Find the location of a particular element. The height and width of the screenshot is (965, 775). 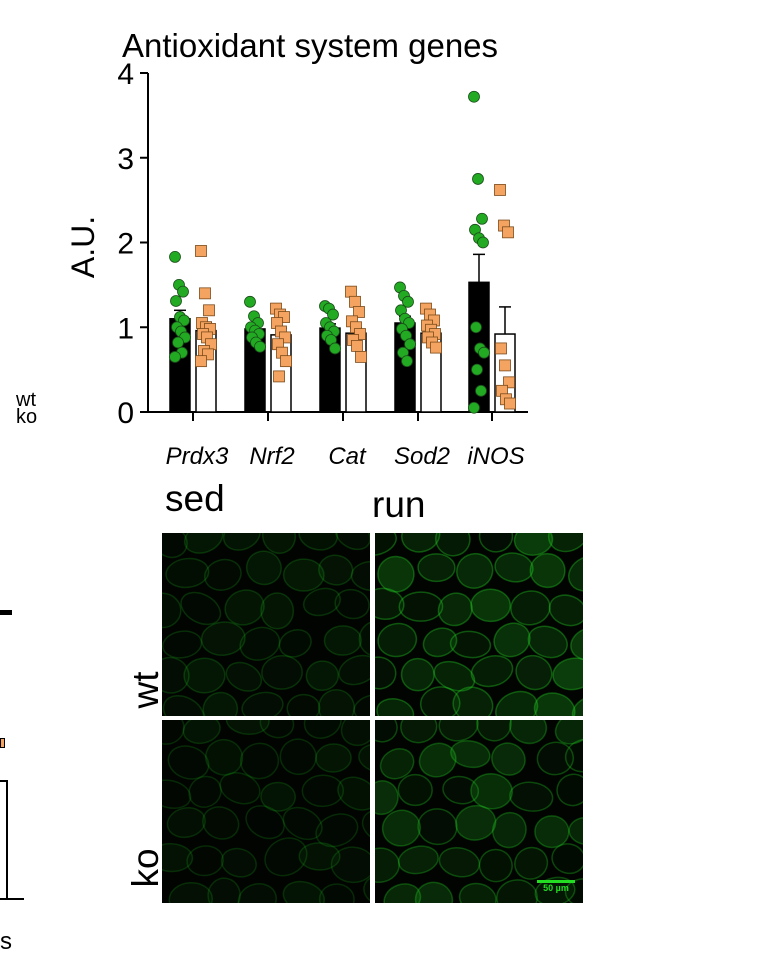

y-tick-label: 3 is located at coordinates (125, 159).